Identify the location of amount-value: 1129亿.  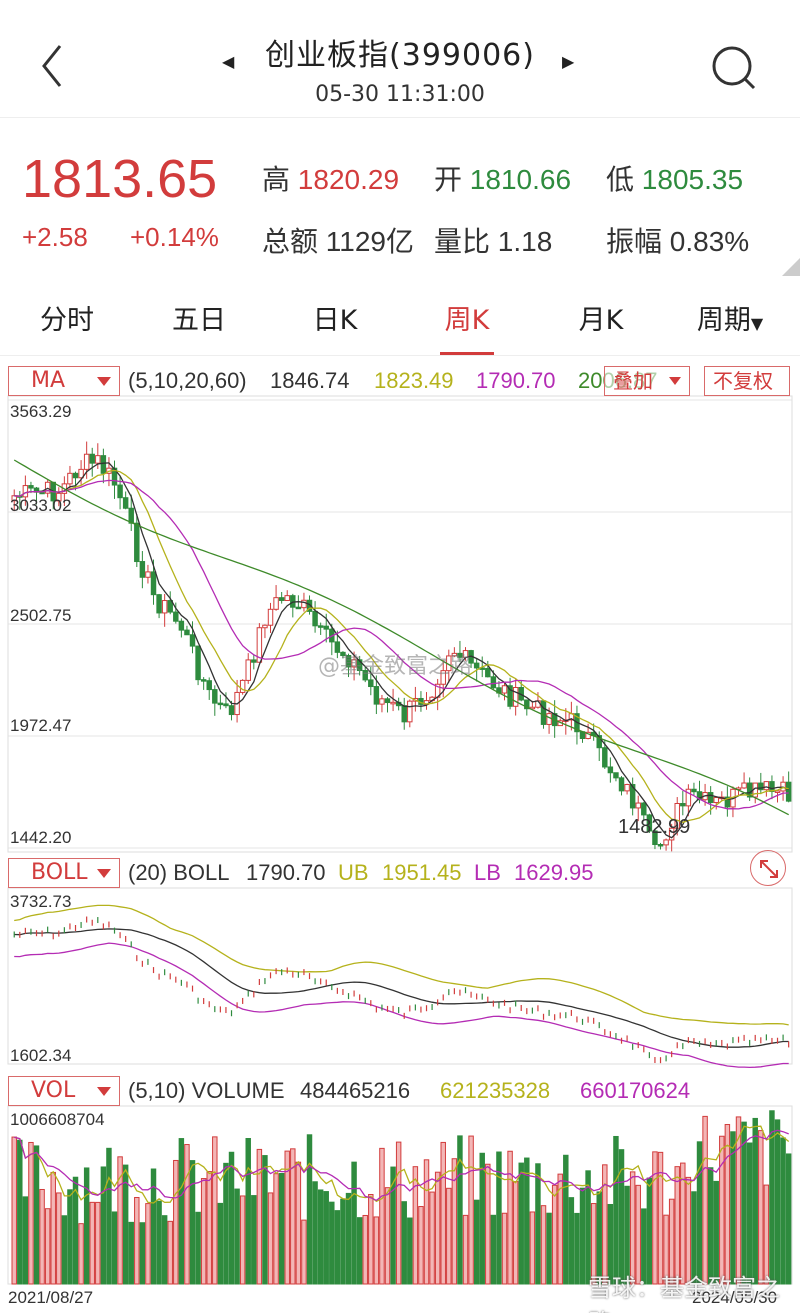
(370, 241).